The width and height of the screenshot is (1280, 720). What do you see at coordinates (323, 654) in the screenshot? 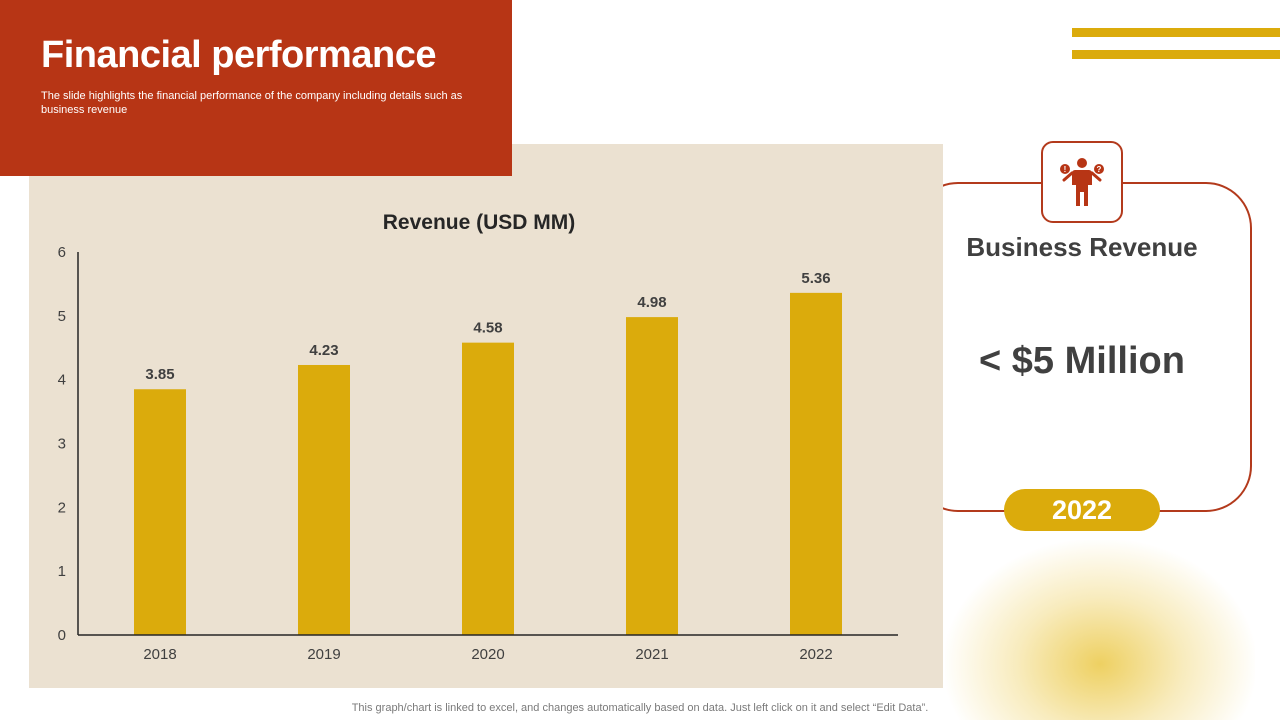
I see `x-tick-label: 2019` at bounding box center [323, 654].